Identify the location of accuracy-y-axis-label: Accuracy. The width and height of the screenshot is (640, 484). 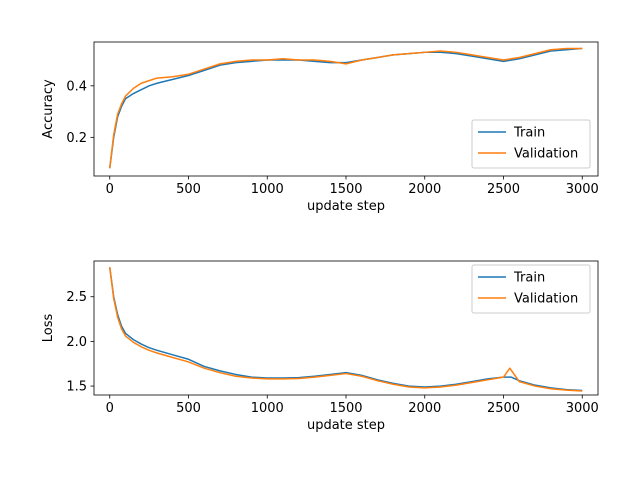
(48, 109).